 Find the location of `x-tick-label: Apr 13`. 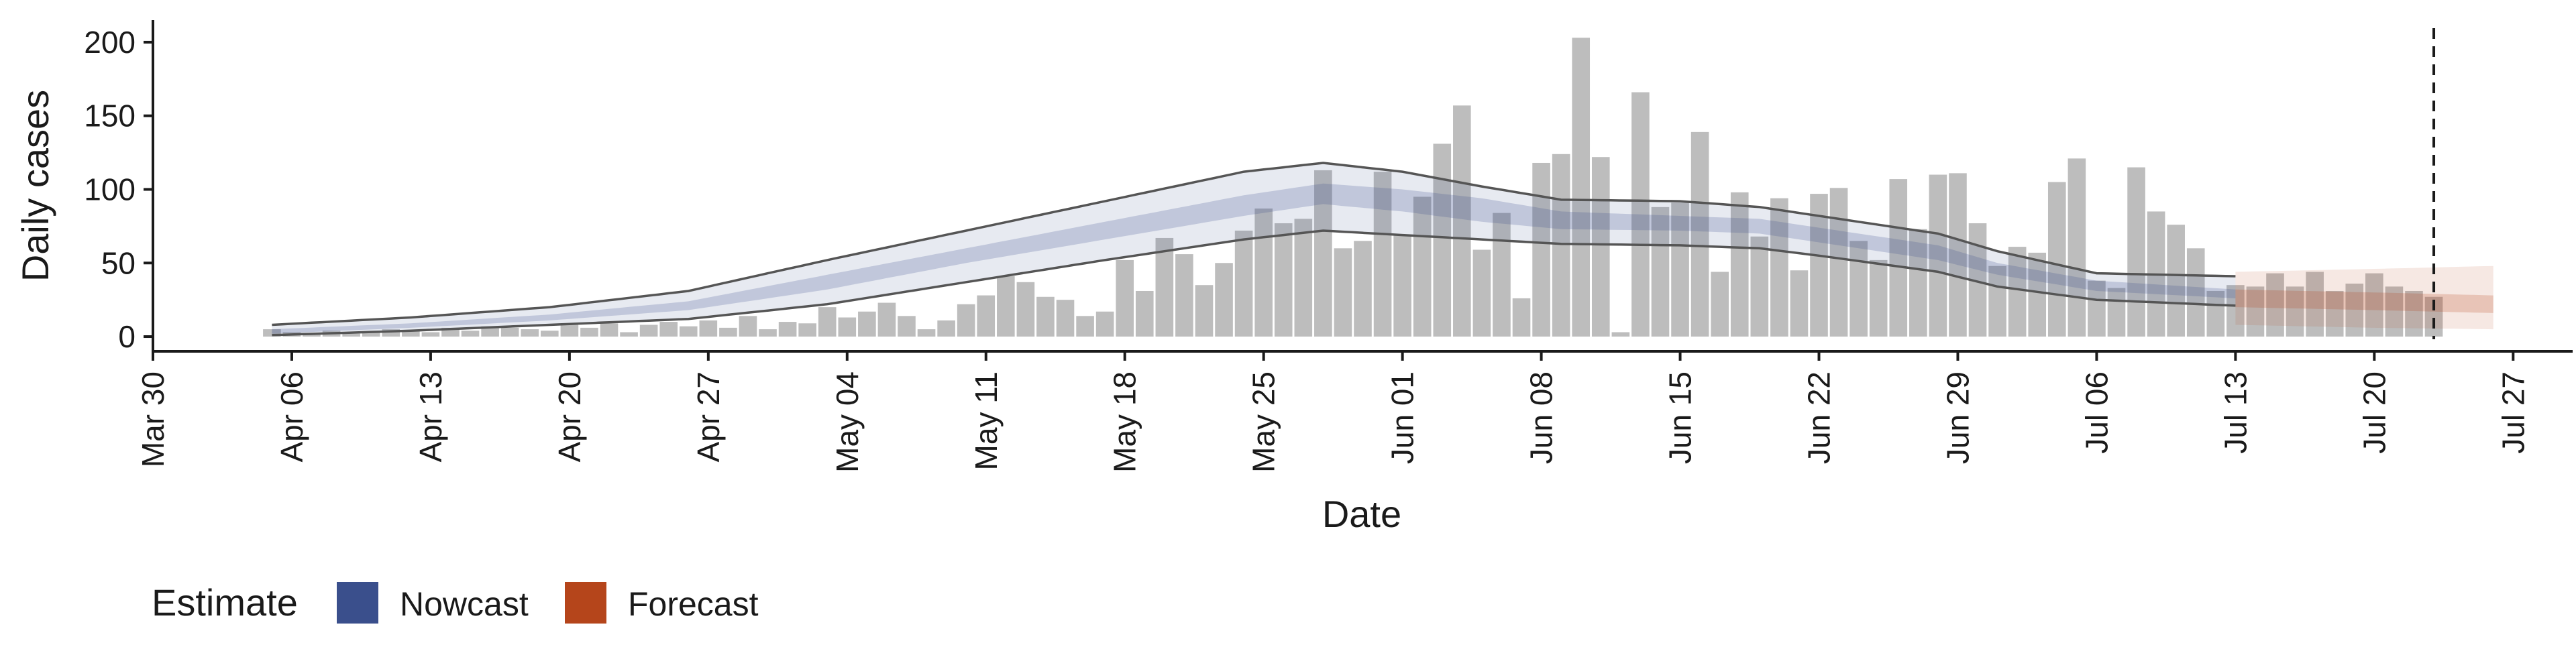

x-tick-label: Apr 13 is located at coordinates (430, 417).